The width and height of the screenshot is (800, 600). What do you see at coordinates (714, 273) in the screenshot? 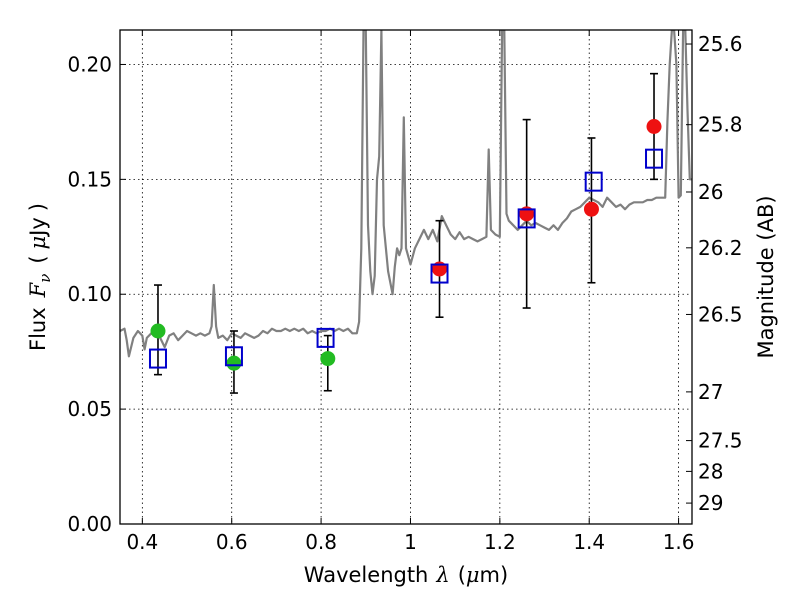
I see `y2-axis: 25.6 25.8 26 26.2 26.5 27 27.5 28 29` at bounding box center [714, 273].